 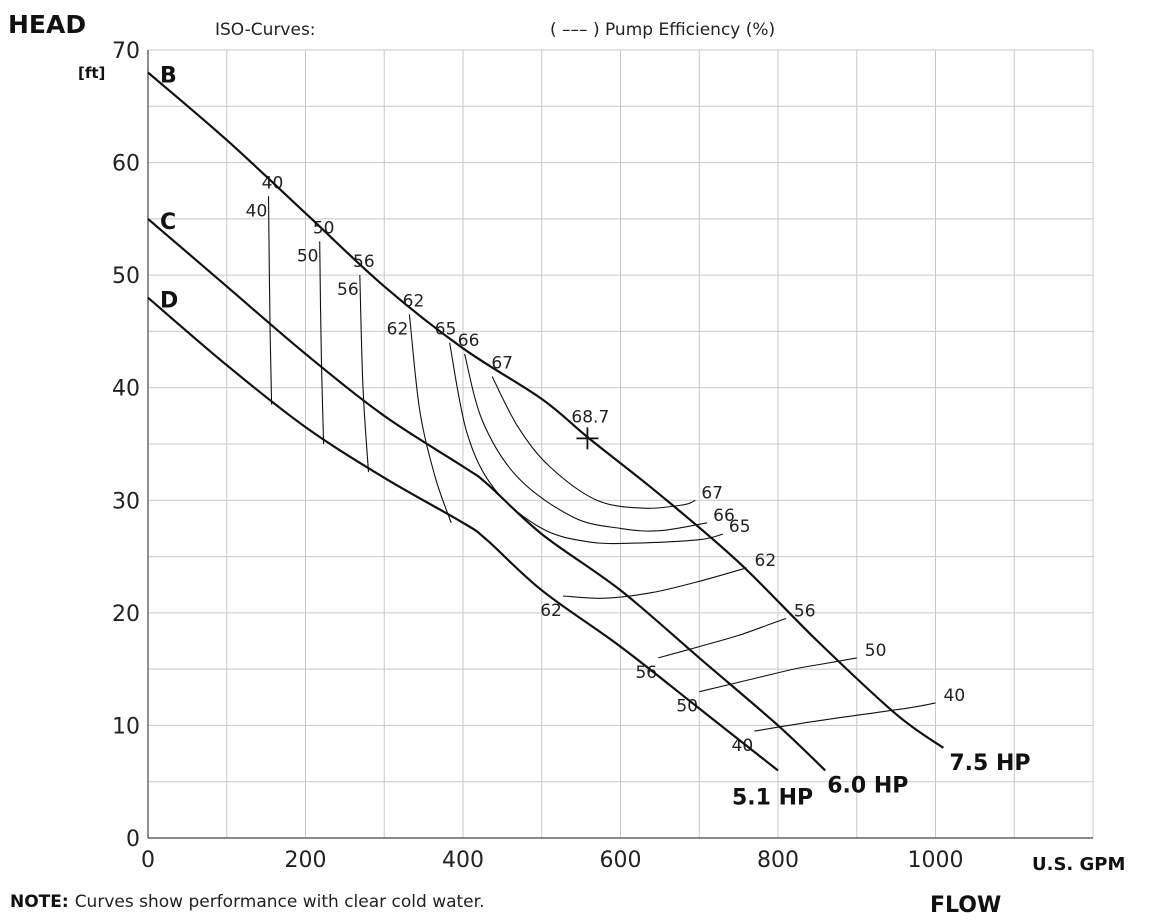 What do you see at coordinates (662, 30) in the screenshot?
I see `chart-subtitle: ( ––– ) Pump Efficiency (%)` at bounding box center [662, 30].